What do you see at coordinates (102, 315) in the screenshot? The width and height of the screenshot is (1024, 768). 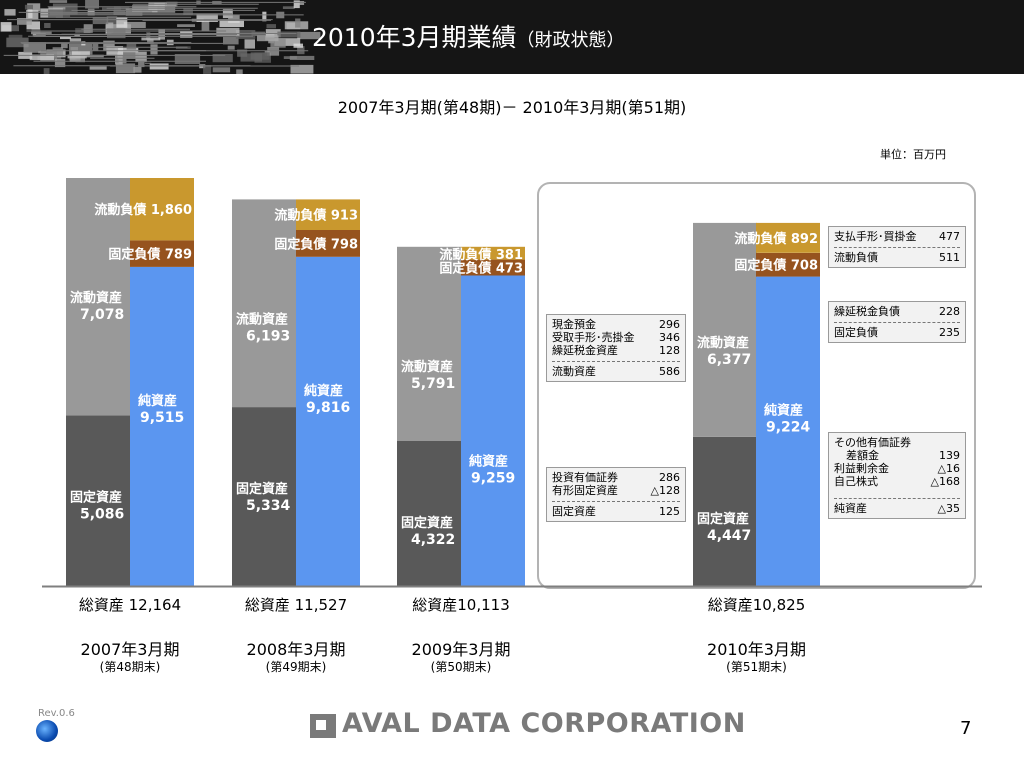 I see `bar-label-value: 7,078` at bounding box center [102, 315].